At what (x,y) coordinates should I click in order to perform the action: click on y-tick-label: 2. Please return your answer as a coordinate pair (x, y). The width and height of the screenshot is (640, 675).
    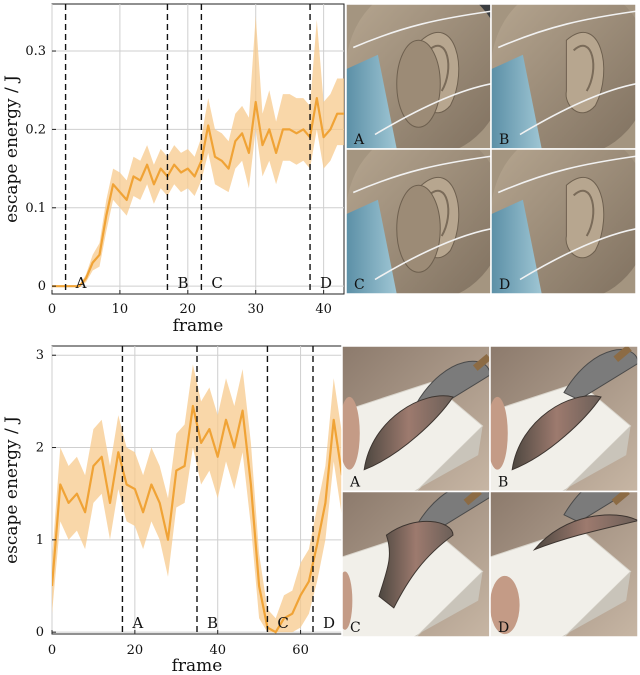
    Looking at the image, I should click on (40, 448).